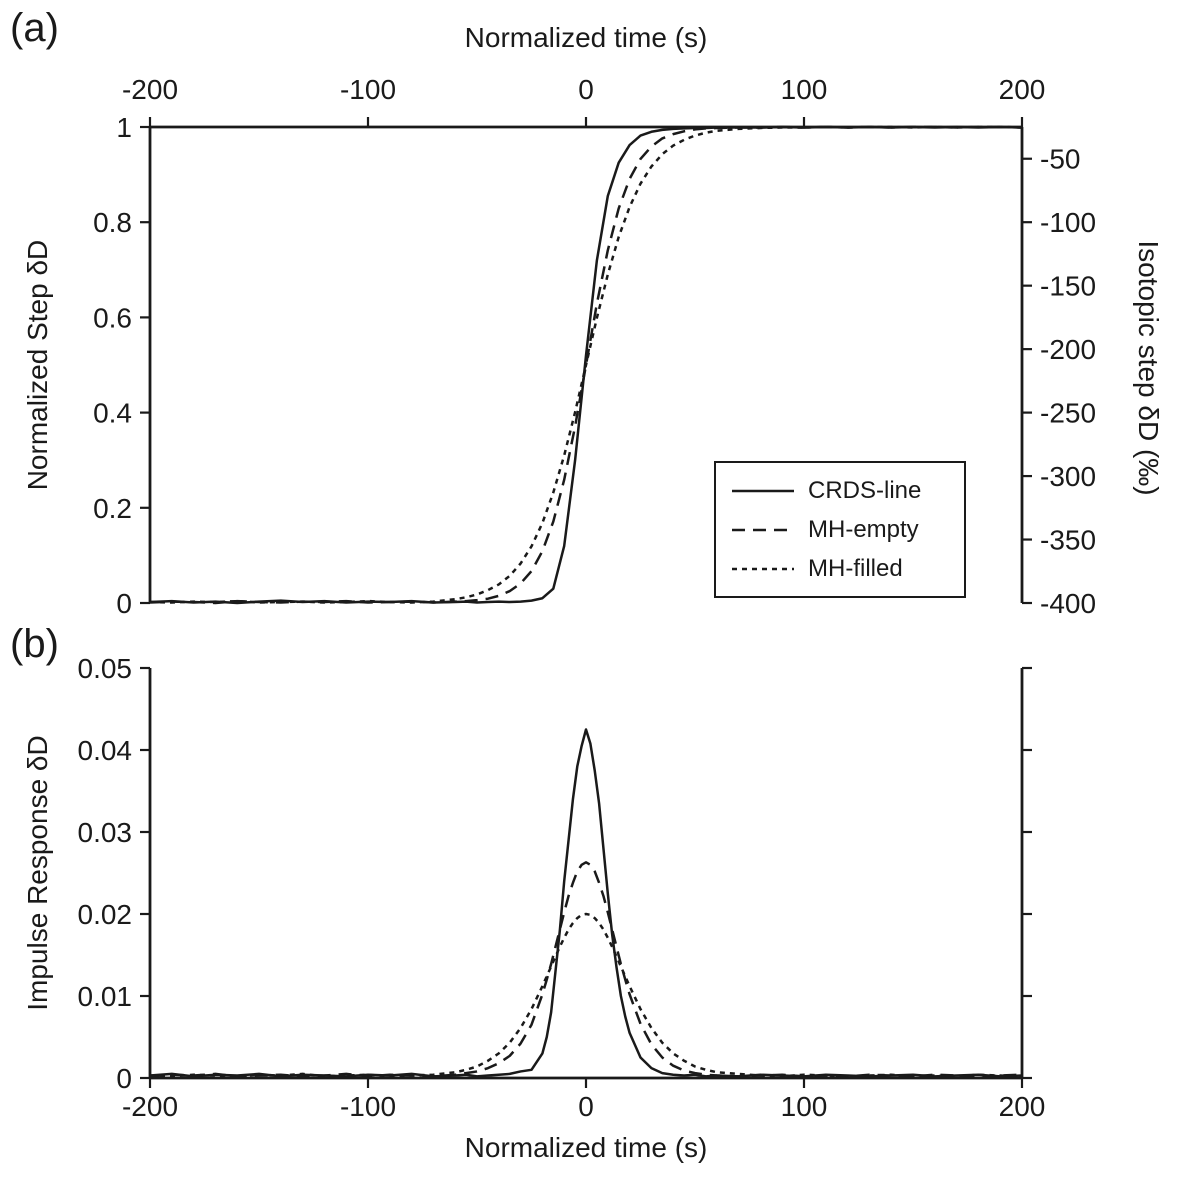 This screenshot has width=1178, height=1180. Describe the element at coordinates (112, 508) in the screenshot. I see `left-tick-label: 0.2` at that location.